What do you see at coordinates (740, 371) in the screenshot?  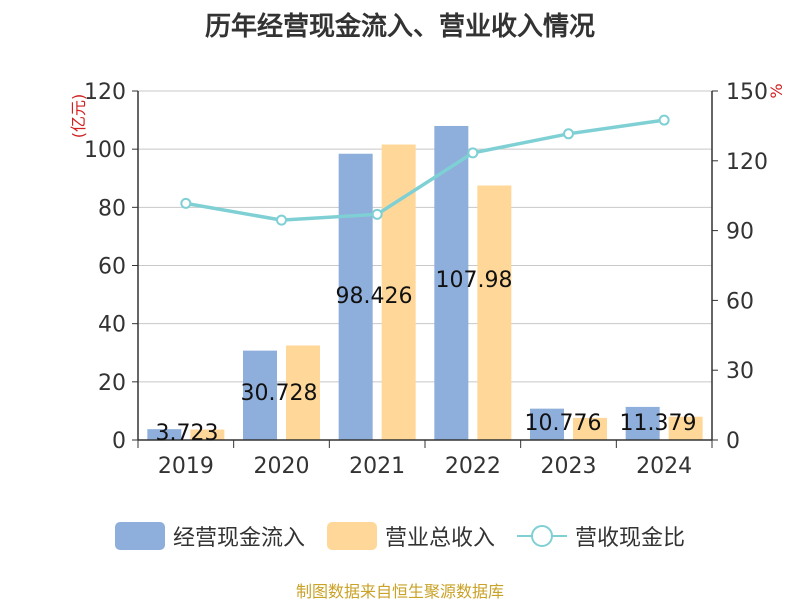 I see `y-right-tick-label: 30` at bounding box center [740, 371].